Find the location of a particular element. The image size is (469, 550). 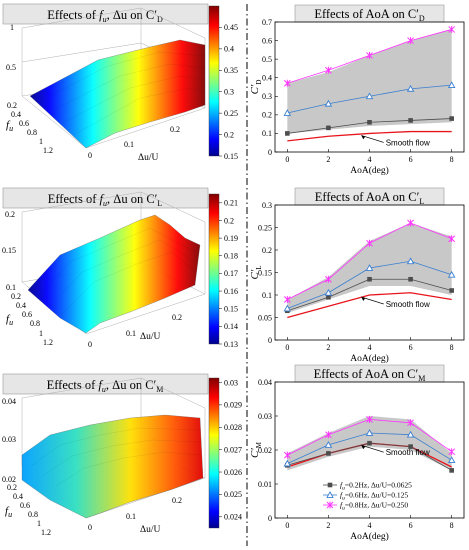

smooth-flow-label: Smooth flow is located at coordinates (408, 452).